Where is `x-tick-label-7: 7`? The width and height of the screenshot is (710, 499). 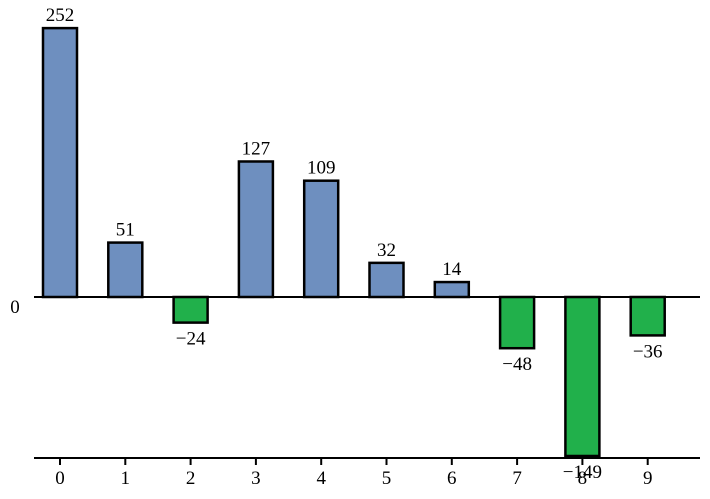 x-tick-label-7: 7 is located at coordinates (517, 478).